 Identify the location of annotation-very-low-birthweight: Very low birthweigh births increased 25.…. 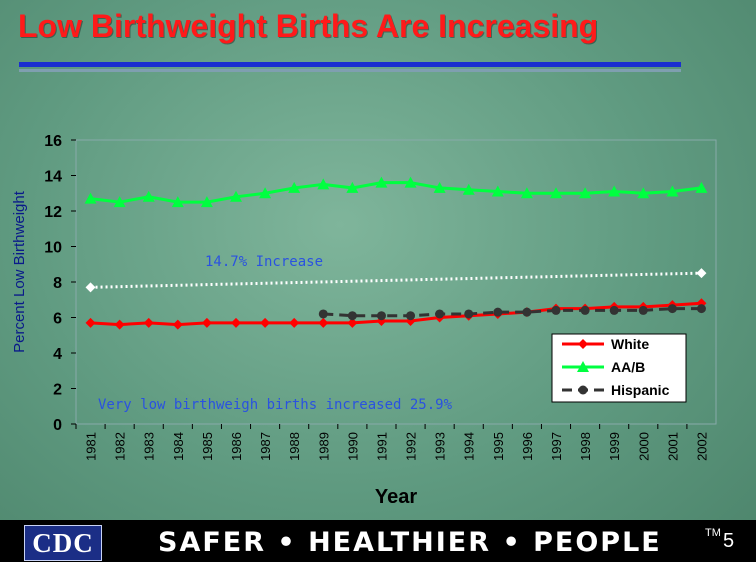
(275, 405).